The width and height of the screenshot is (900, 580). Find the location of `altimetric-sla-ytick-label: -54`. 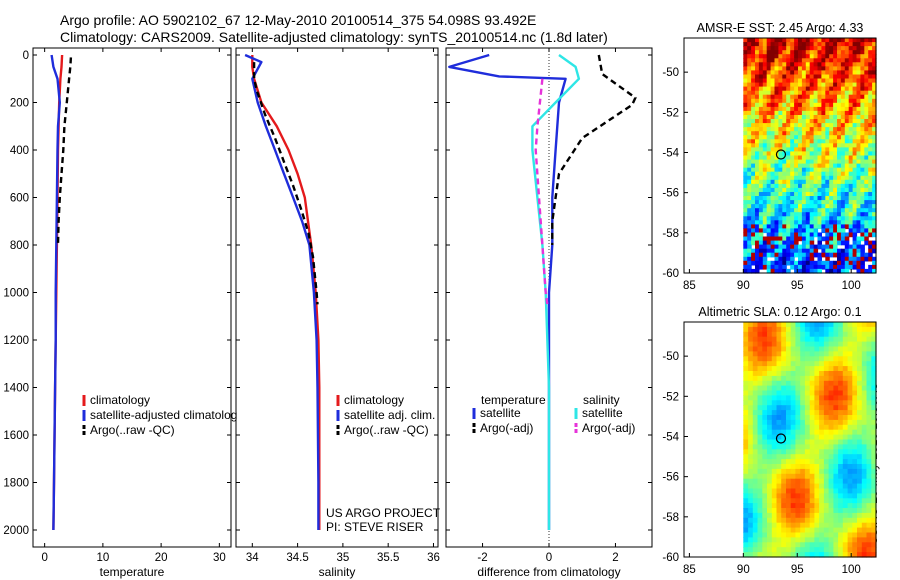

altimetric-sla-ytick-label: -54 is located at coordinates (670, 437).